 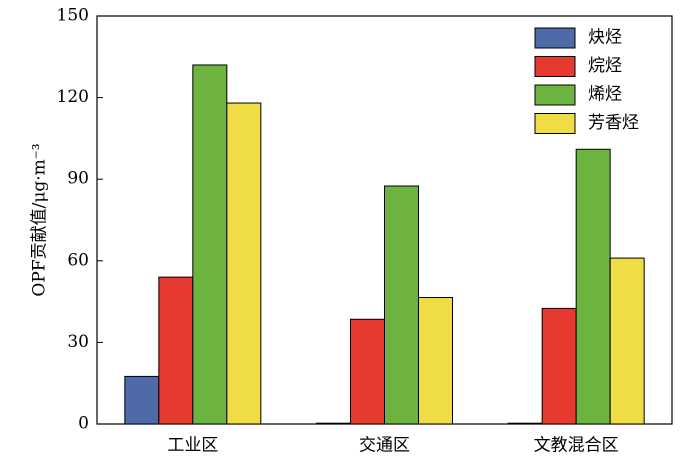 What do you see at coordinates (192, 446) in the screenshot?
I see `x-tick-label: 工业区` at bounding box center [192, 446].